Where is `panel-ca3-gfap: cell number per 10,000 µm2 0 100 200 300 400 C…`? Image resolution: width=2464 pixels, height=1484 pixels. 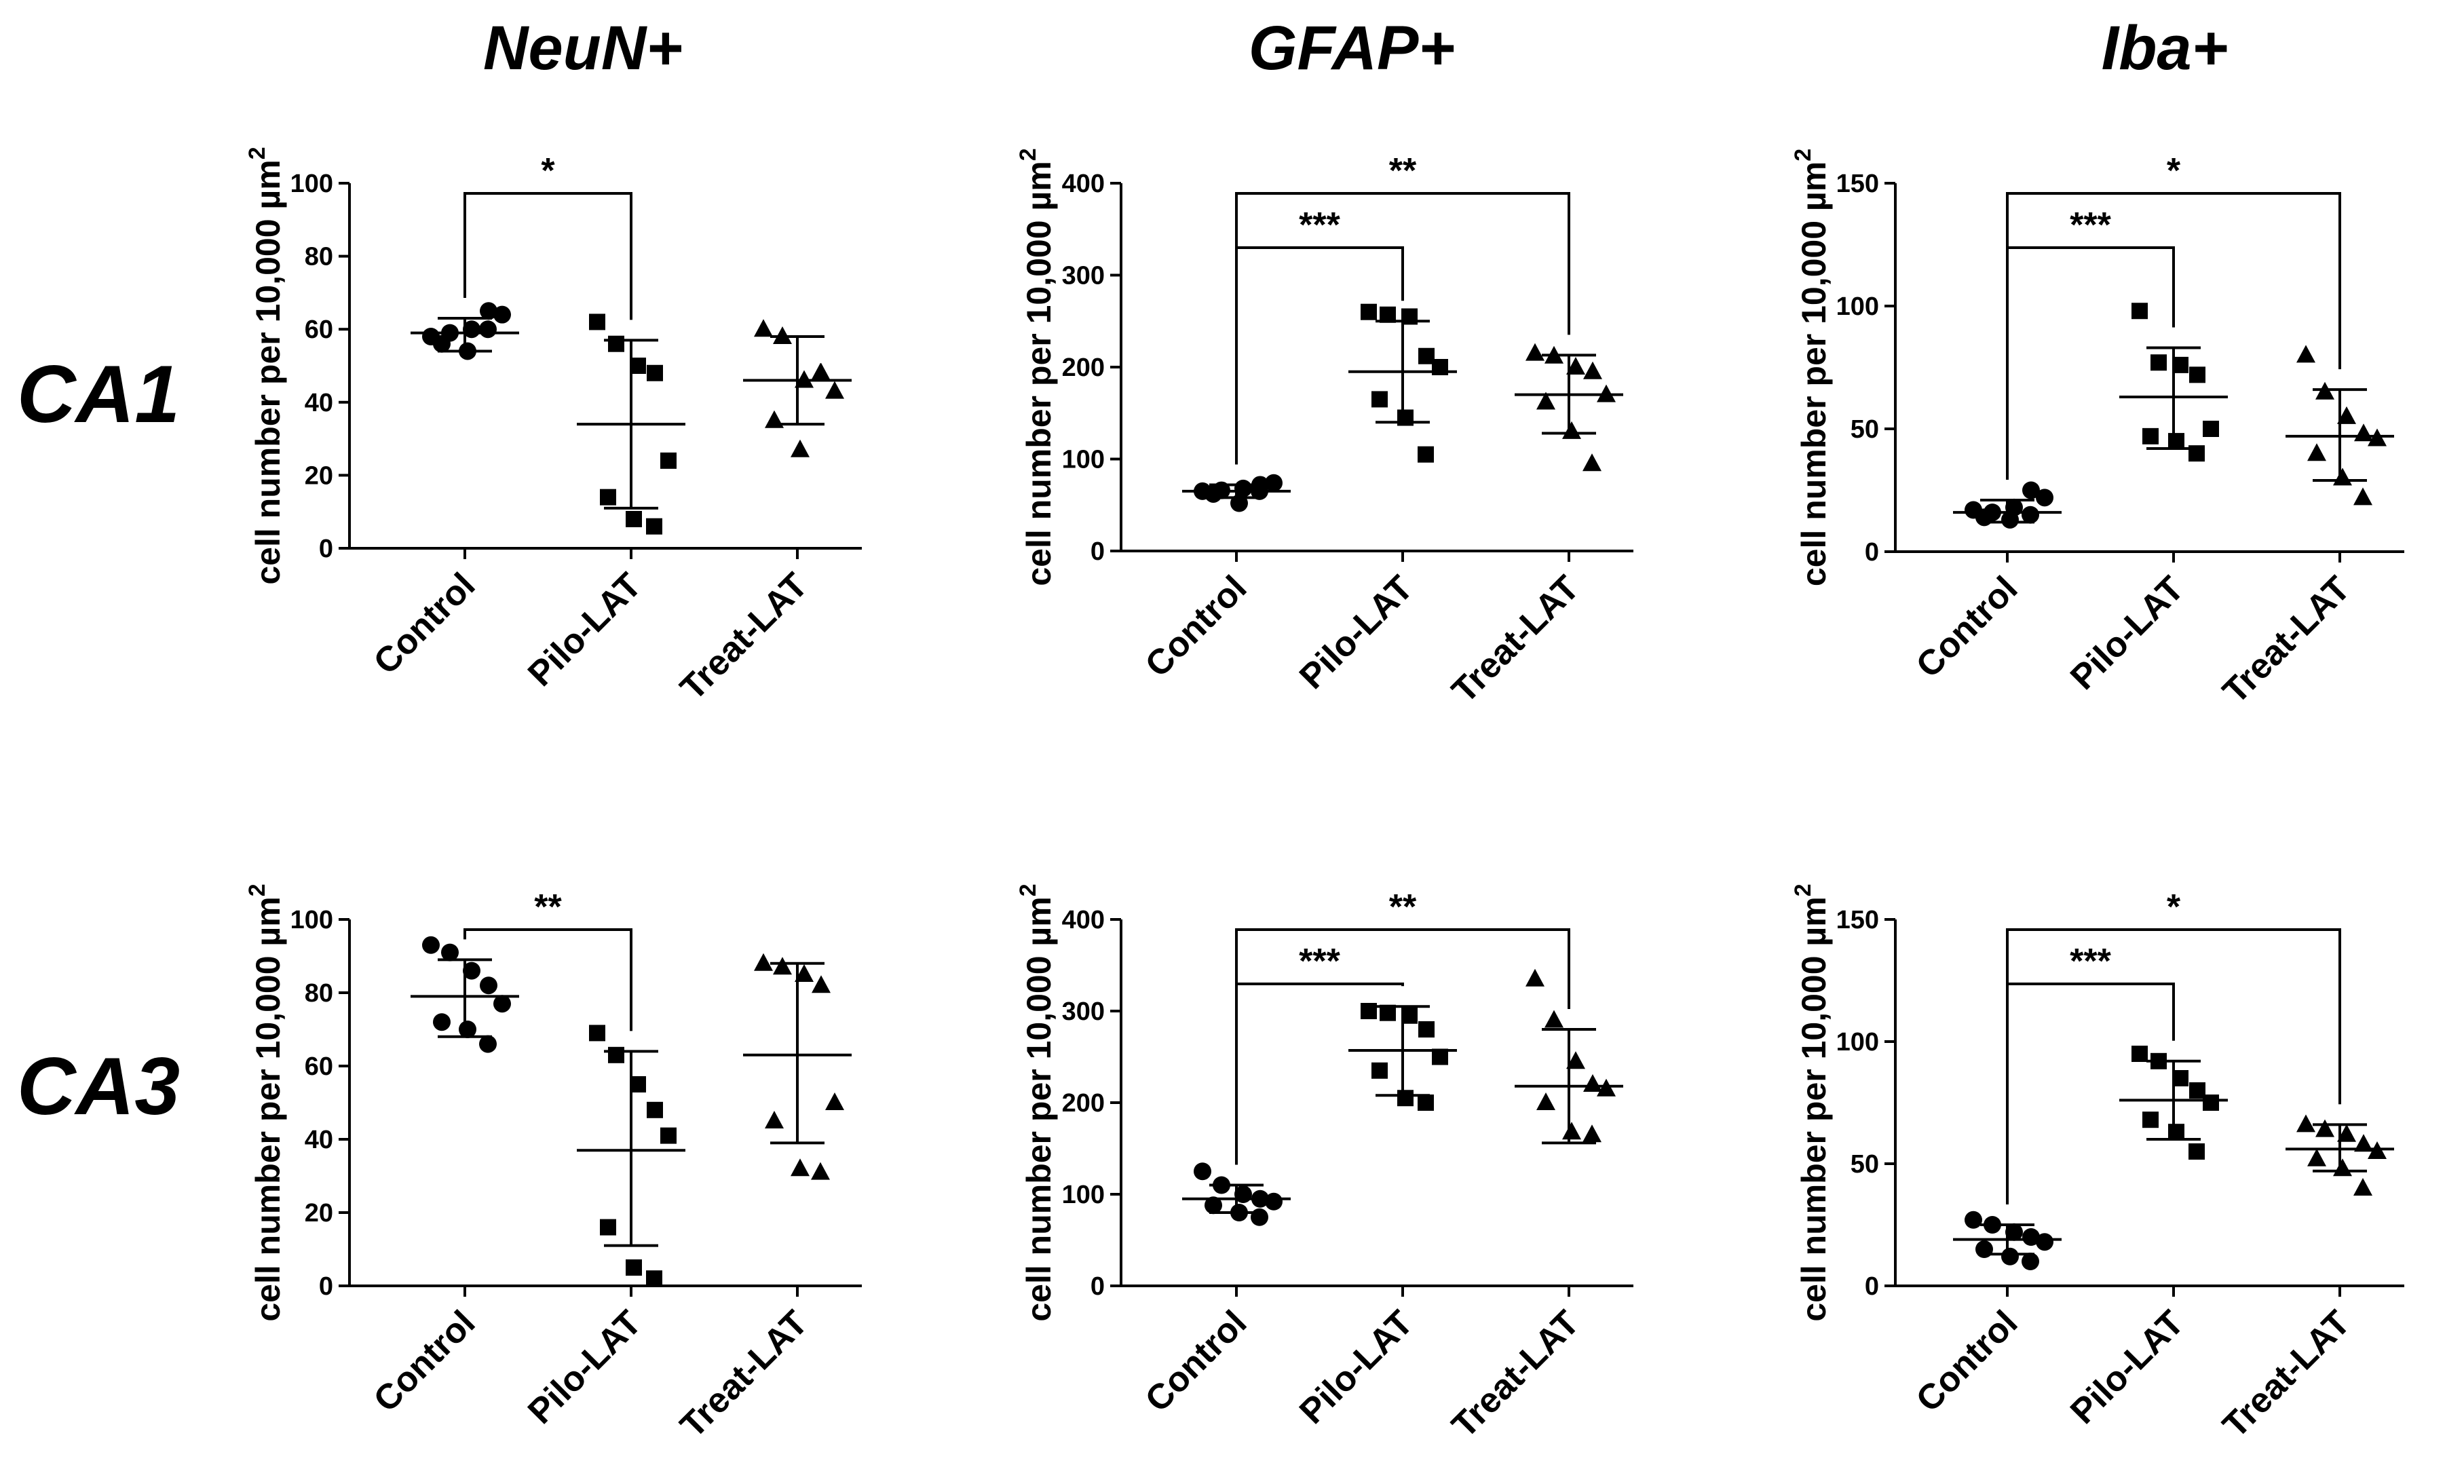
panel-ca3-gfap: cell number per 10,000 µm2 0 100 200 300 400 C… is located at coordinates (1324, 1164).